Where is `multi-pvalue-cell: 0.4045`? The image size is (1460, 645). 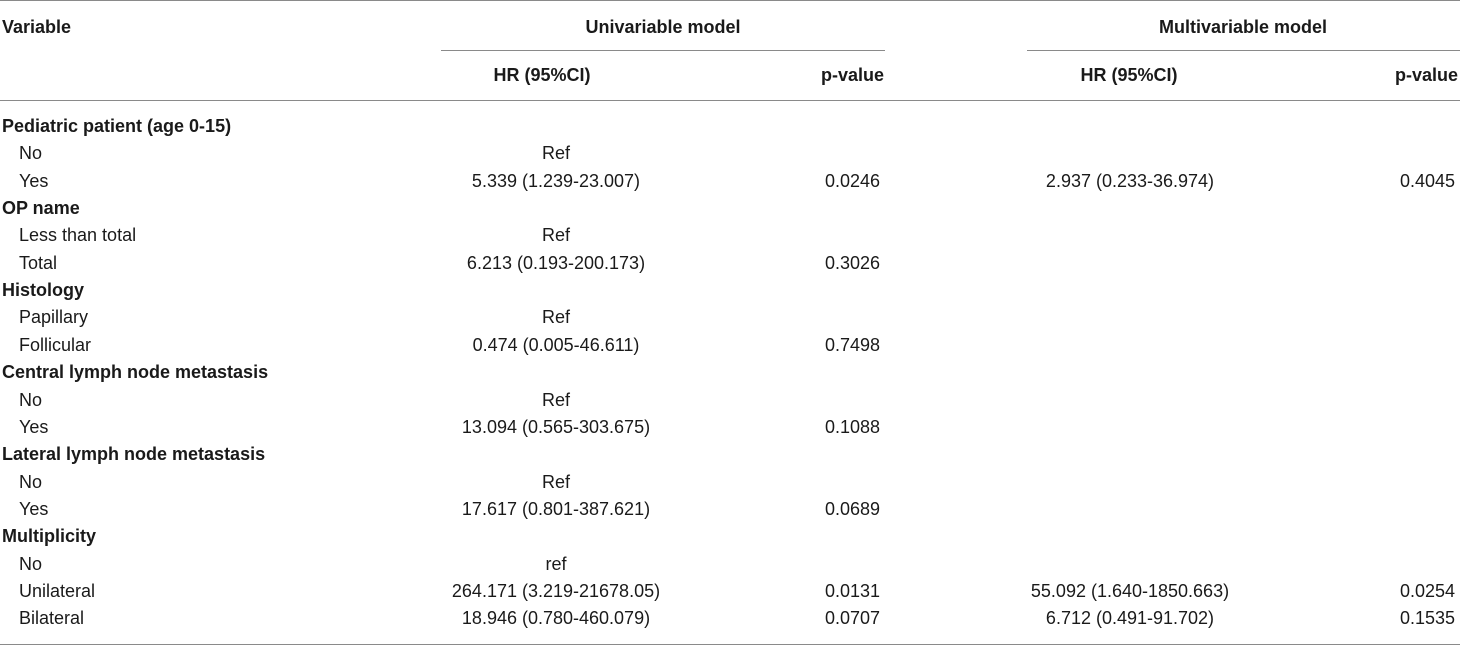
multi-pvalue-cell: 0.4045 is located at coordinates (1427, 180).